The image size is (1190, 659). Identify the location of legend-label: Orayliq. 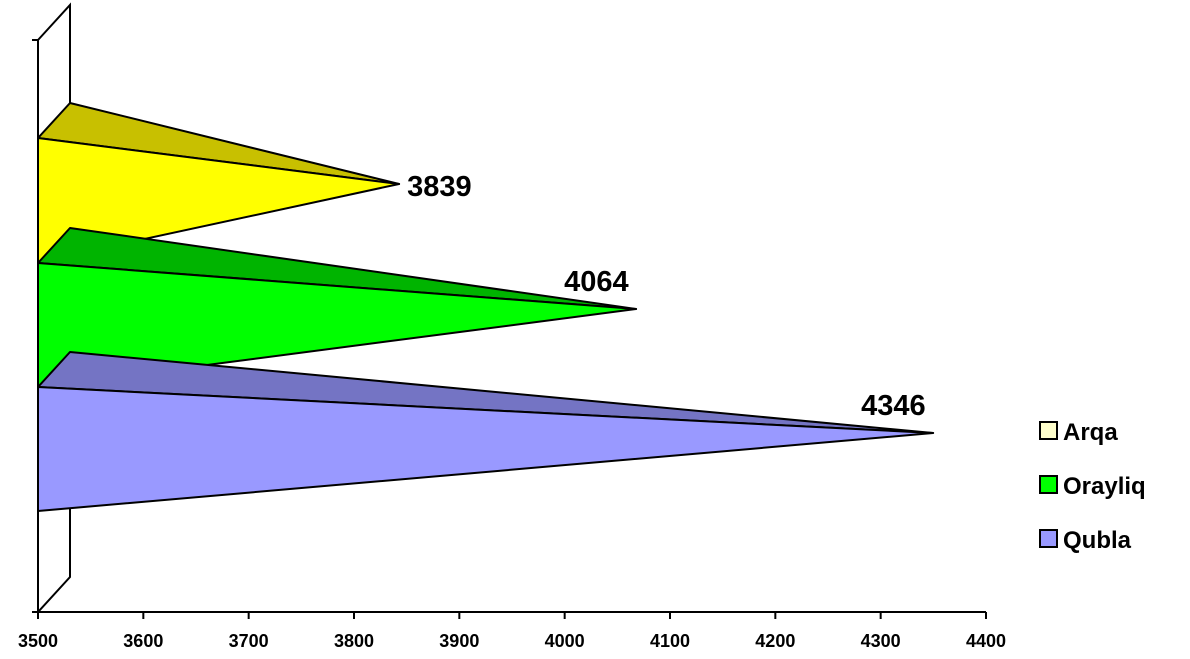
(1104, 486).